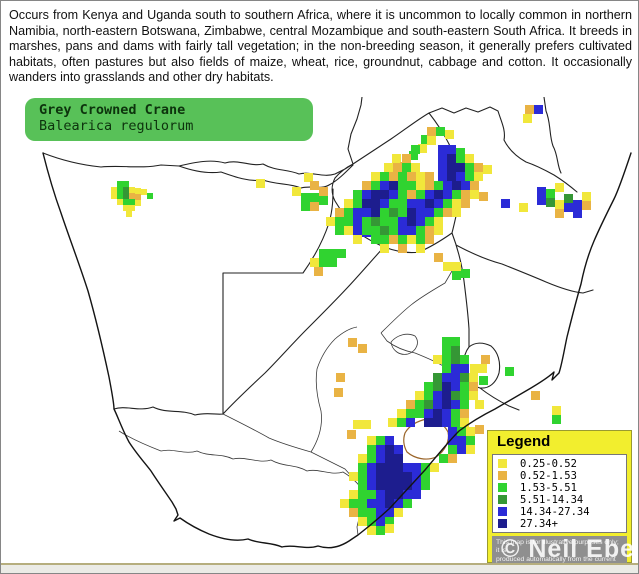 The image size is (639, 574). Describe the element at coordinates (319, 568) in the screenshot. I see `bottom-strip` at that location.